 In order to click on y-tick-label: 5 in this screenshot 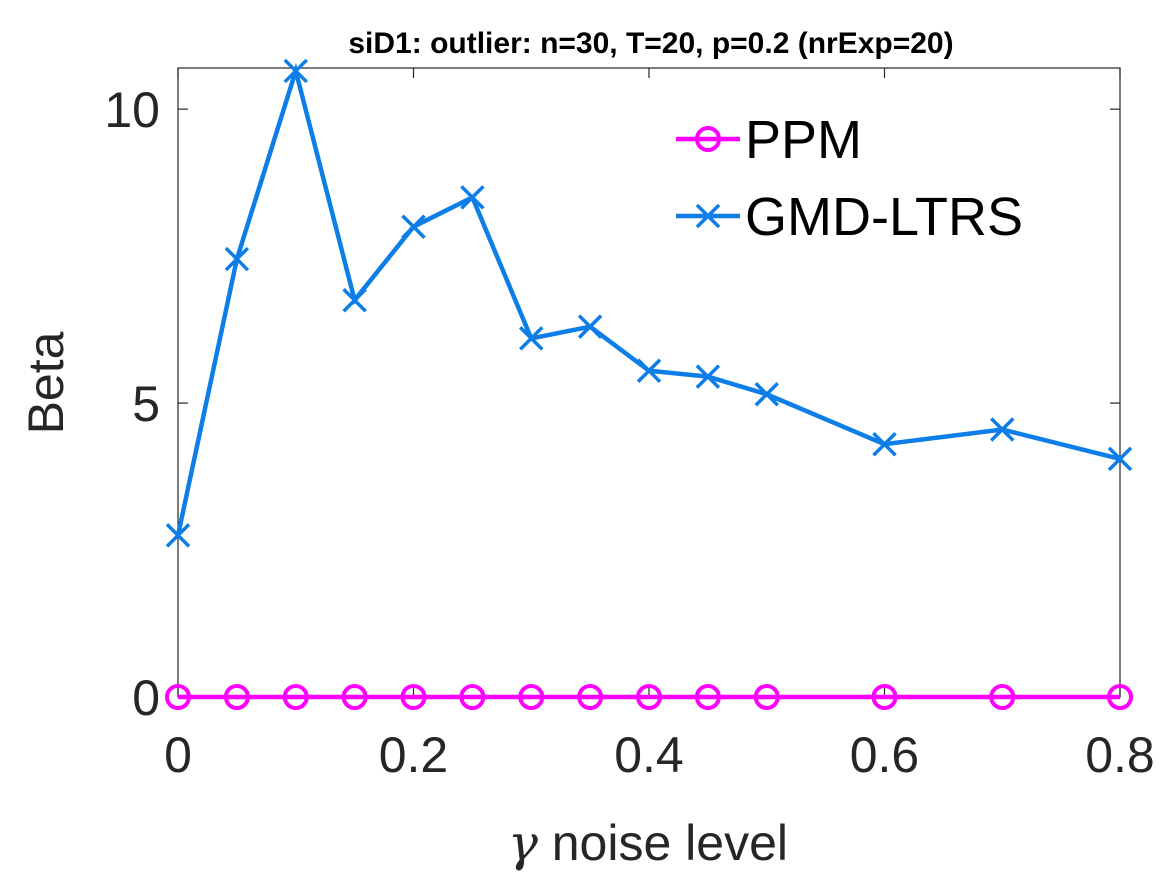, I will do `click(146, 404)`.